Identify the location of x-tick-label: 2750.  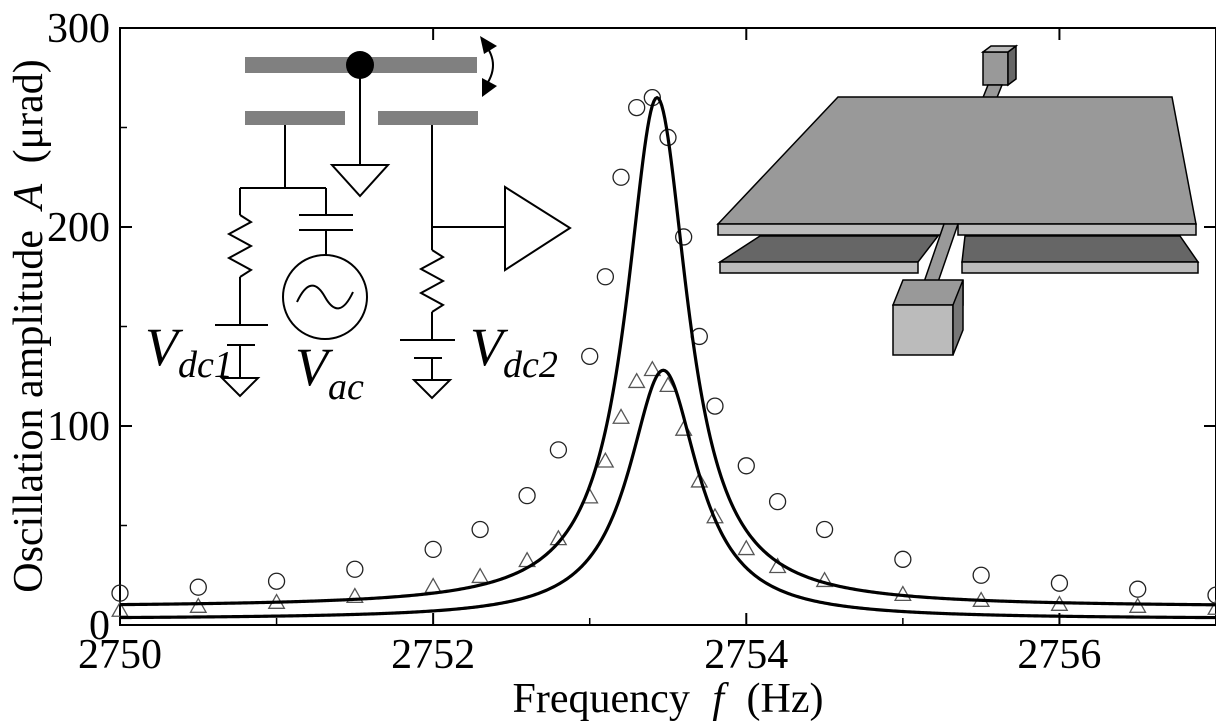
(120, 655).